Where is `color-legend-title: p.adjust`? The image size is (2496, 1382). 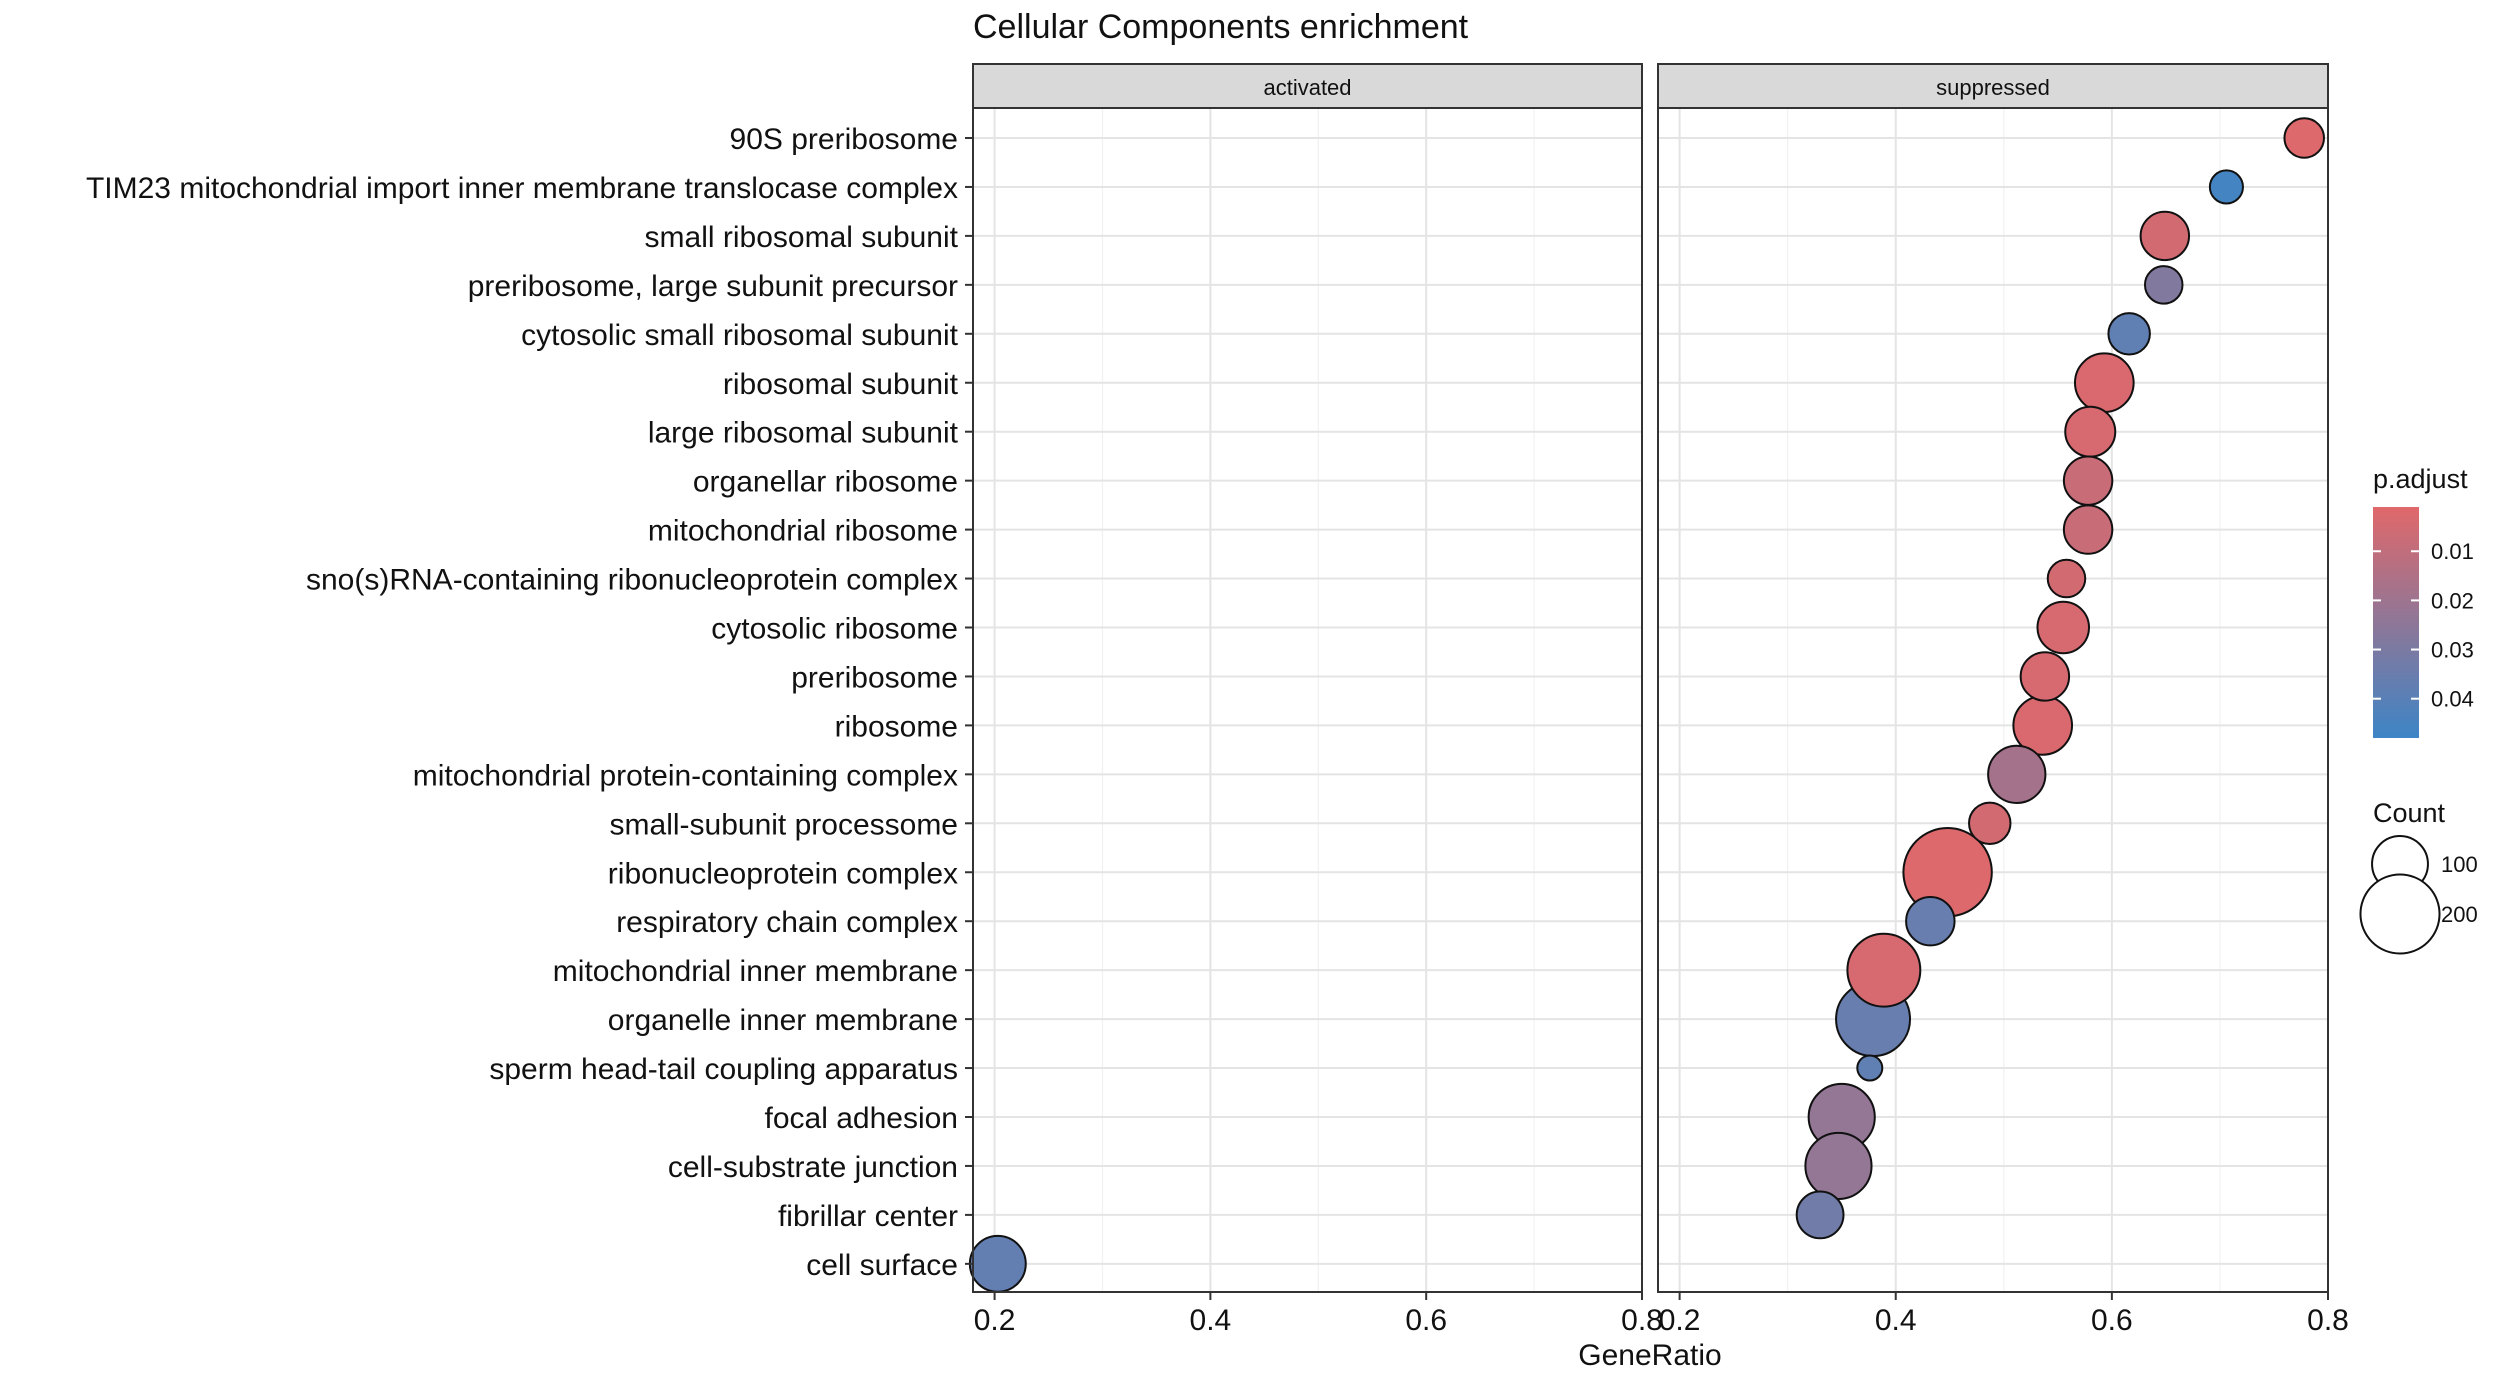
color-legend-title: p.adjust is located at coordinates (2420, 479).